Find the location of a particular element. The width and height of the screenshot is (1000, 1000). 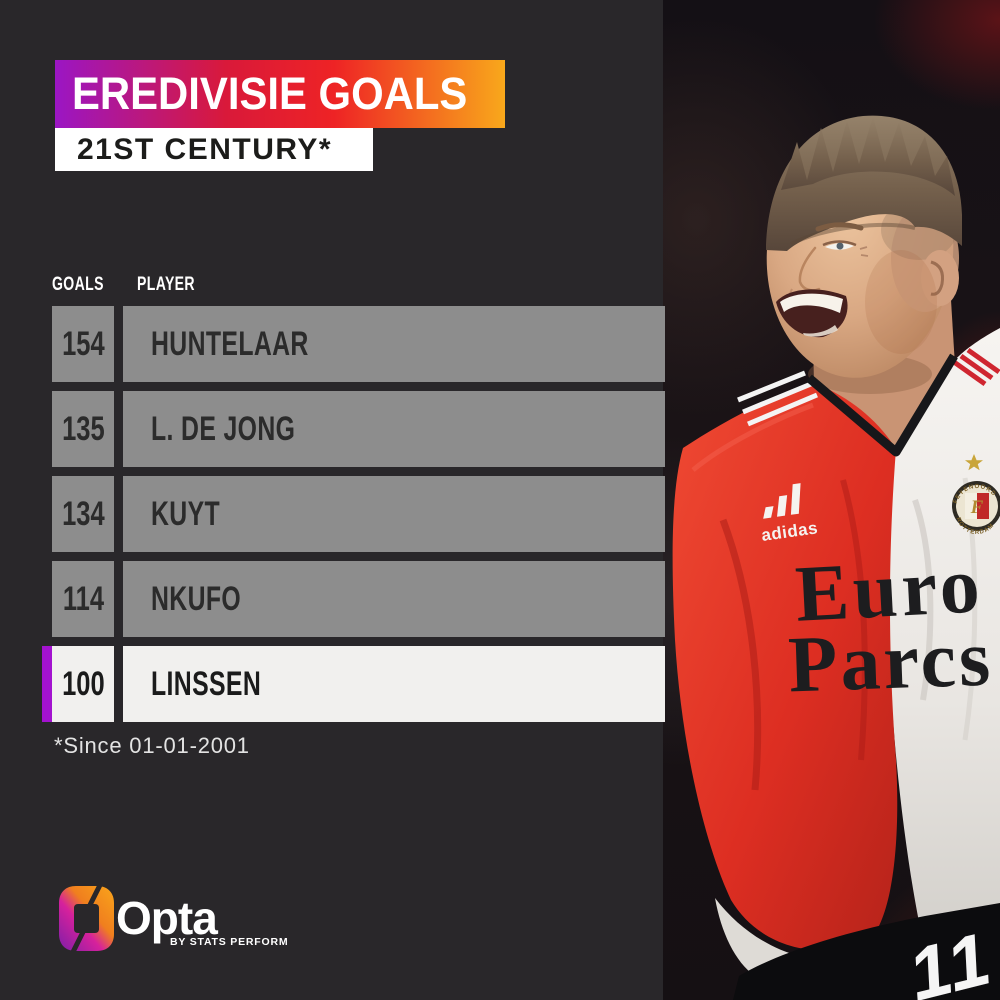

opta-wordmark: Opta is located at coordinates (167, 918).